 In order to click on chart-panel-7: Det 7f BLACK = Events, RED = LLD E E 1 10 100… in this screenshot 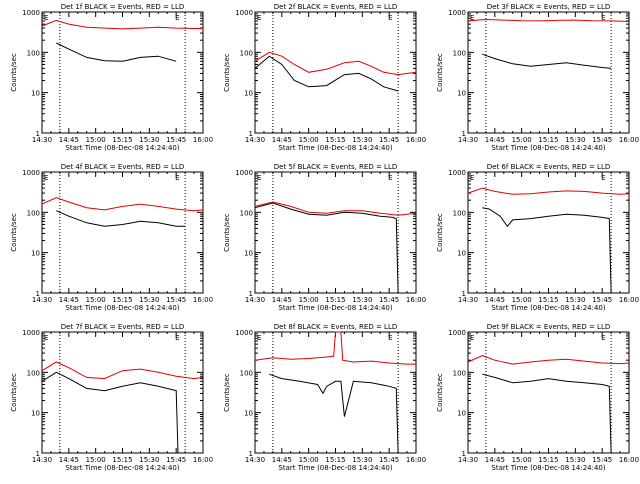, I will do `click(111, 397)`.